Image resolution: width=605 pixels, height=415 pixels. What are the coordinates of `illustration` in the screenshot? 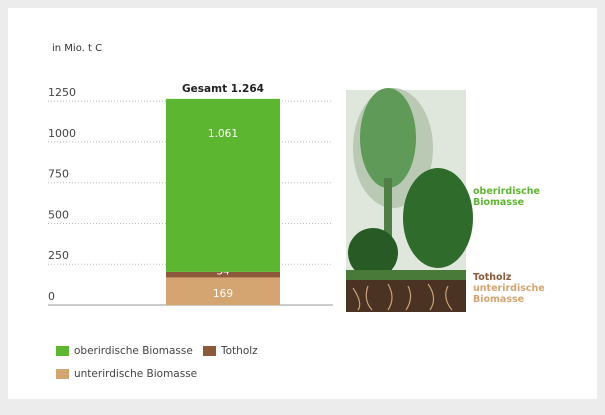 It's located at (409, 200).